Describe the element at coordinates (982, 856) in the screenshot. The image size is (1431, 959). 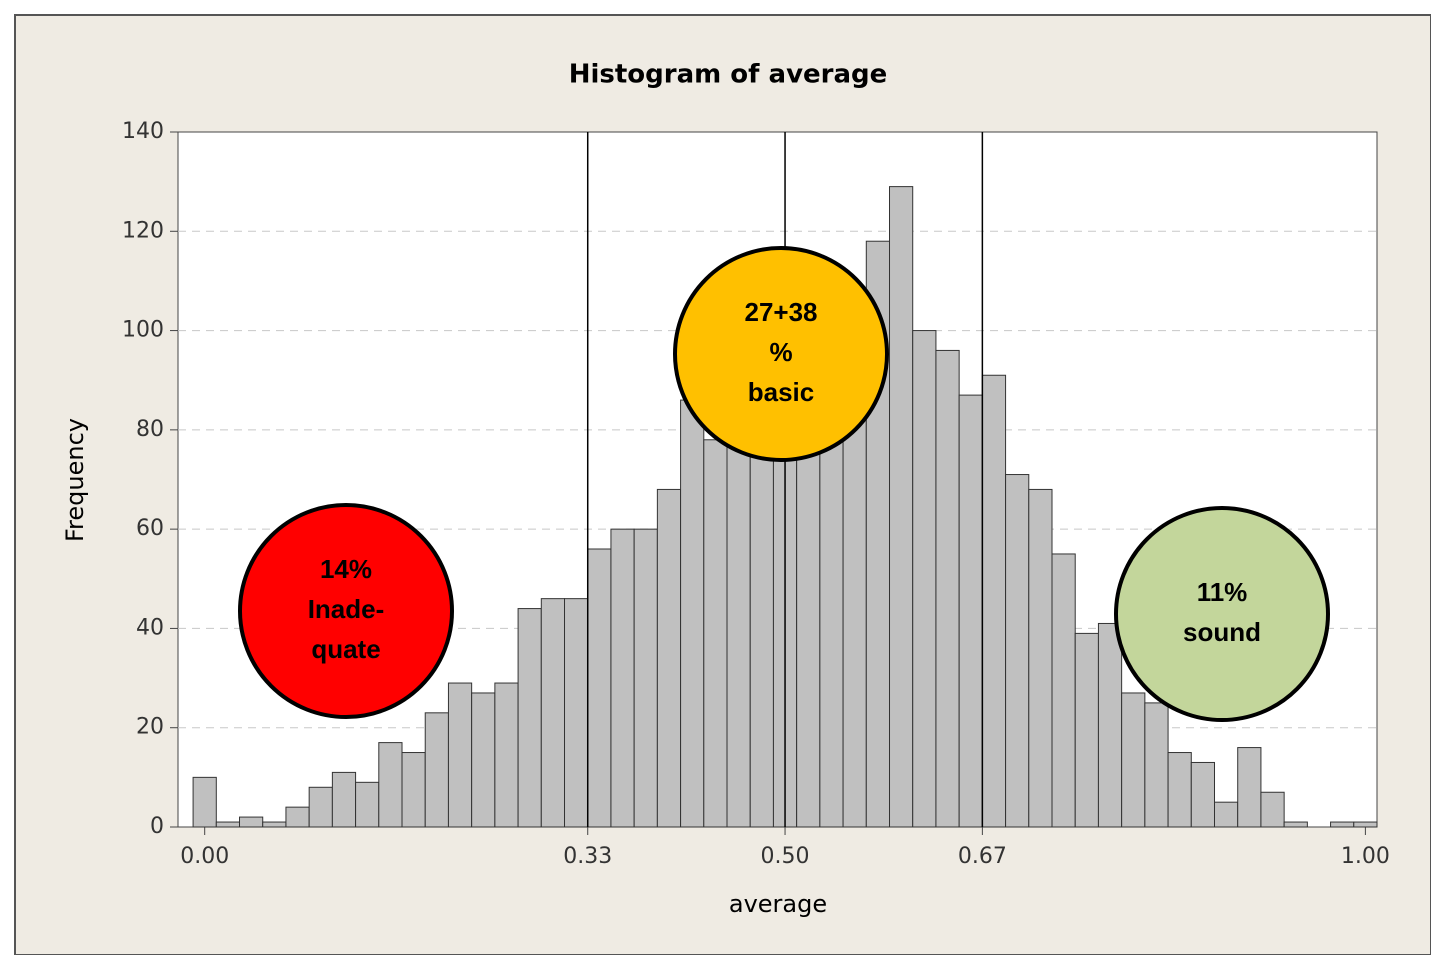
I see `x-tick-label: 0.67` at that location.